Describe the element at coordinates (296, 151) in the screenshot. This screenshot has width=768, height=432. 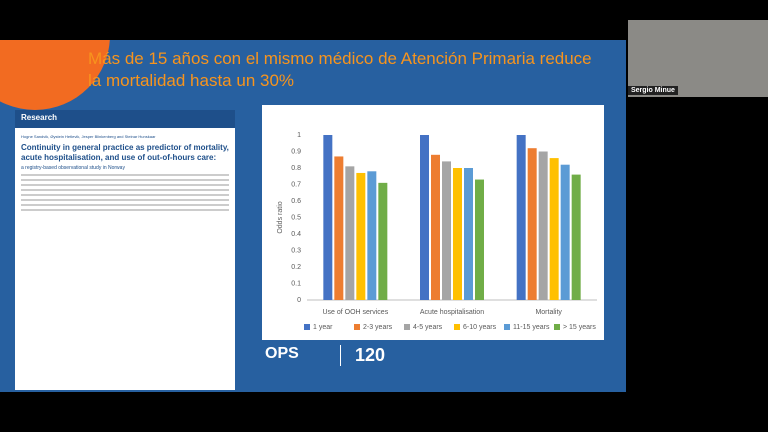
I see `y-tick-label: 0.9` at that location.